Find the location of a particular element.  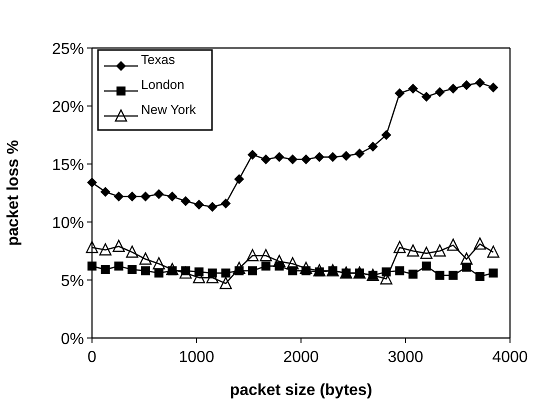

x-tick-label: 0 is located at coordinates (92, 357).